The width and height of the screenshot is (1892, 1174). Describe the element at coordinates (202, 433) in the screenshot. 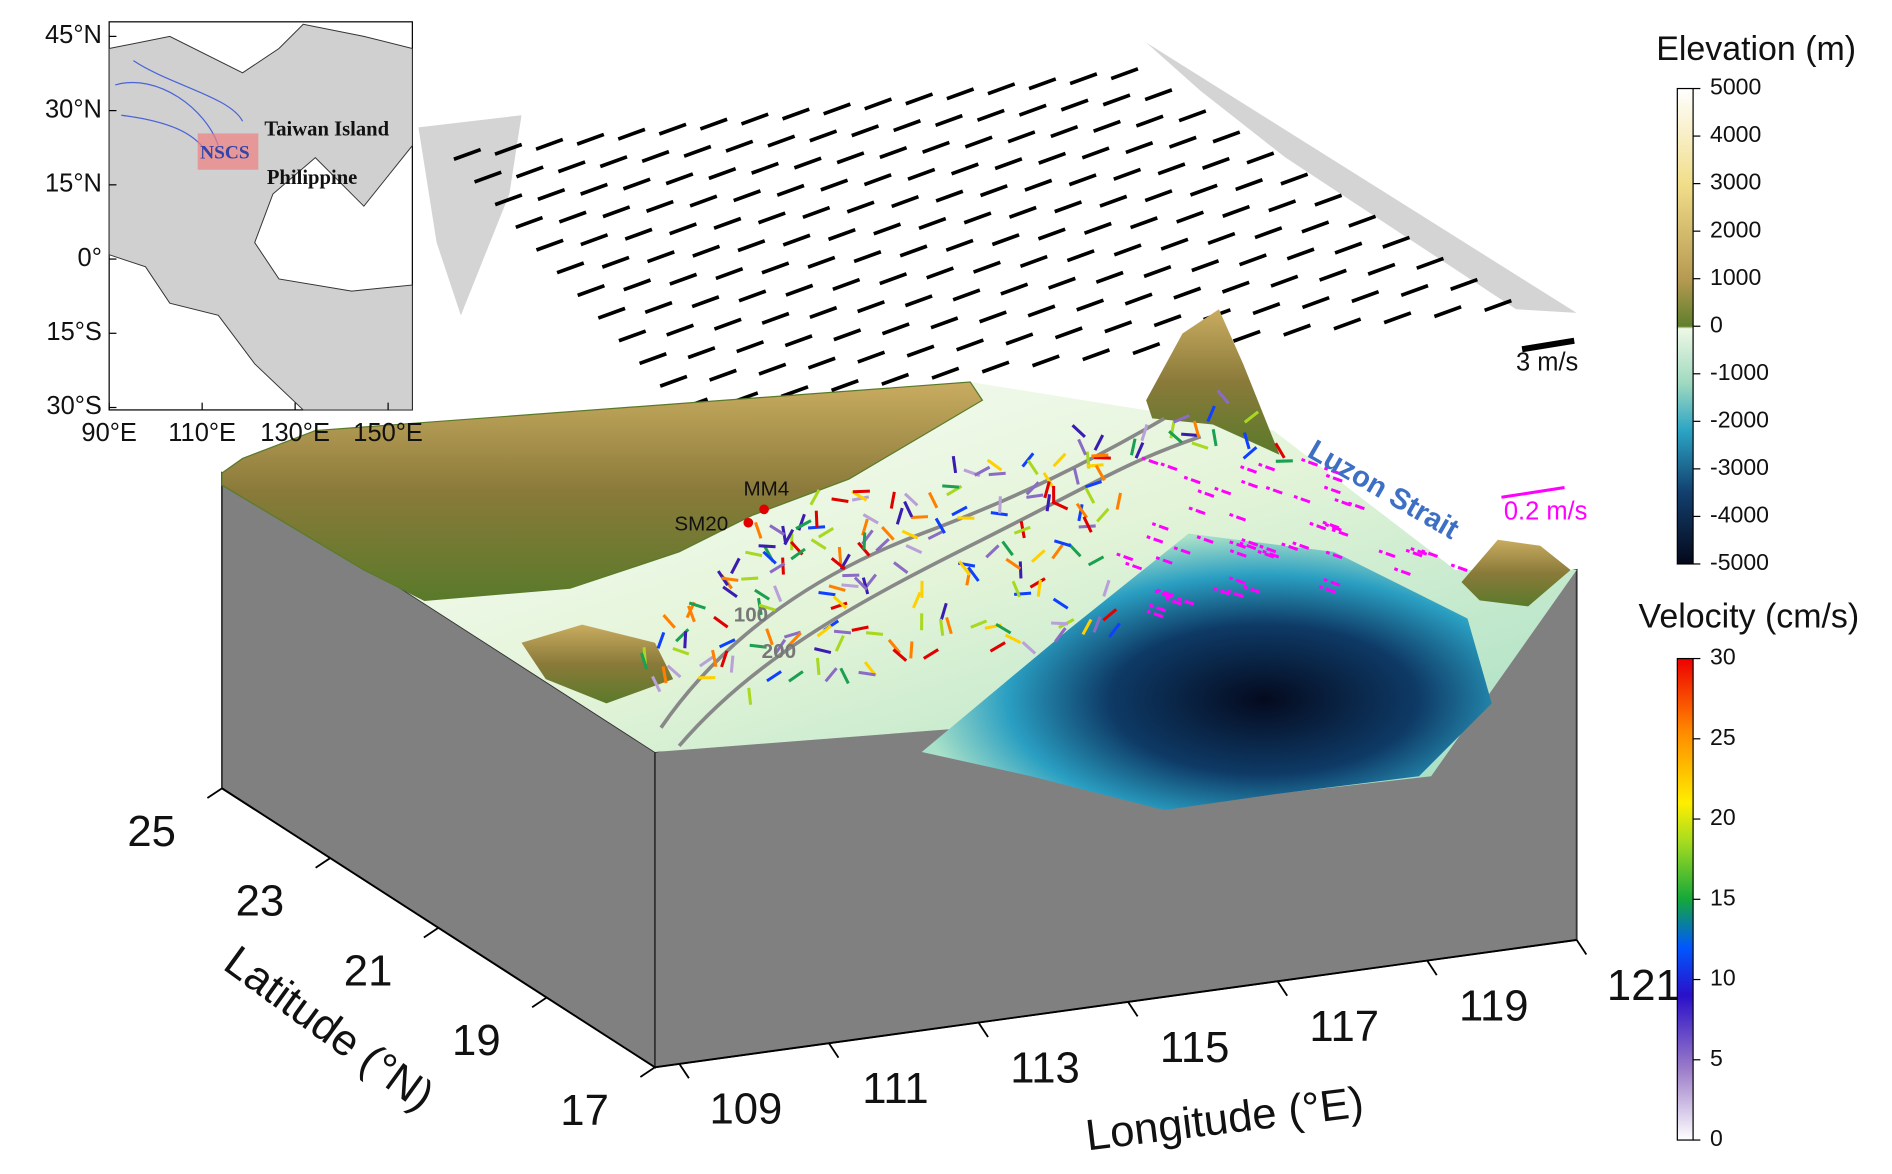

I see `inset-tick-label: 110°E` at that location.